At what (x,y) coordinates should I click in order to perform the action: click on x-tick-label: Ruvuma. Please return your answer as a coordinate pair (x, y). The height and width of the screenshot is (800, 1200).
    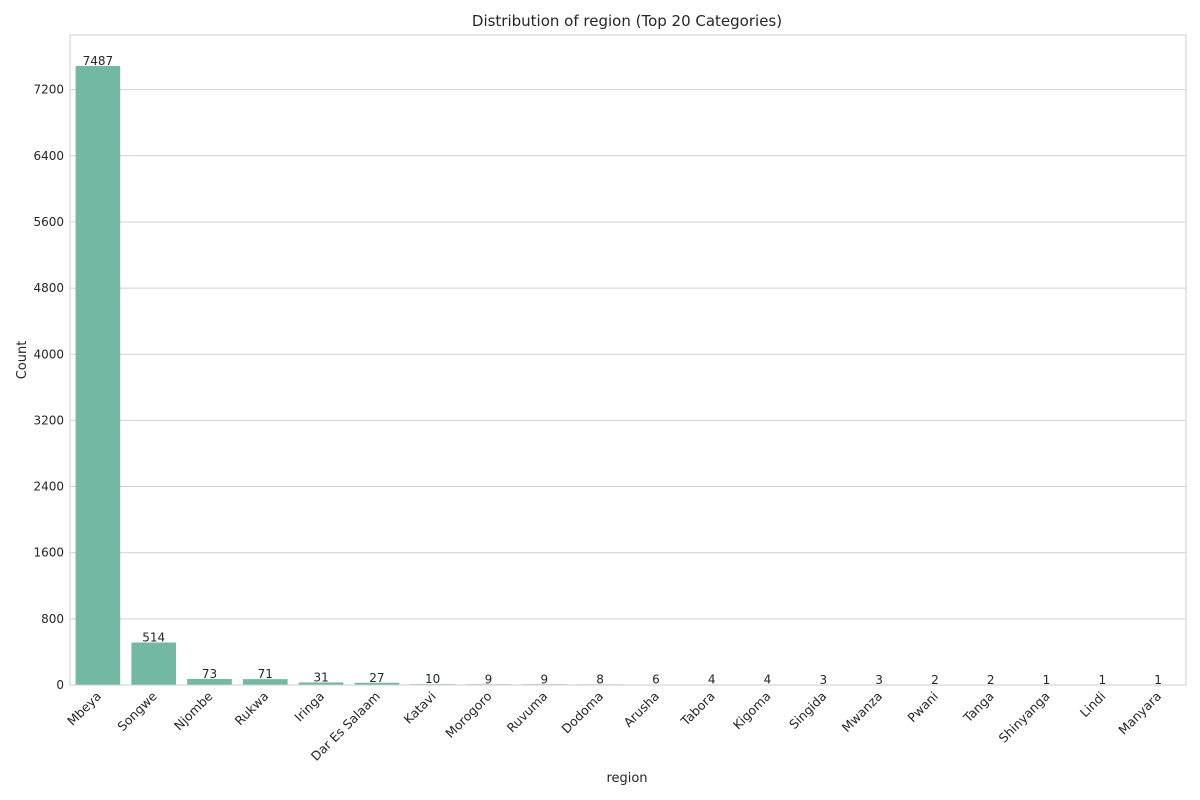
    Looking at the image, I should click on (527, 712).